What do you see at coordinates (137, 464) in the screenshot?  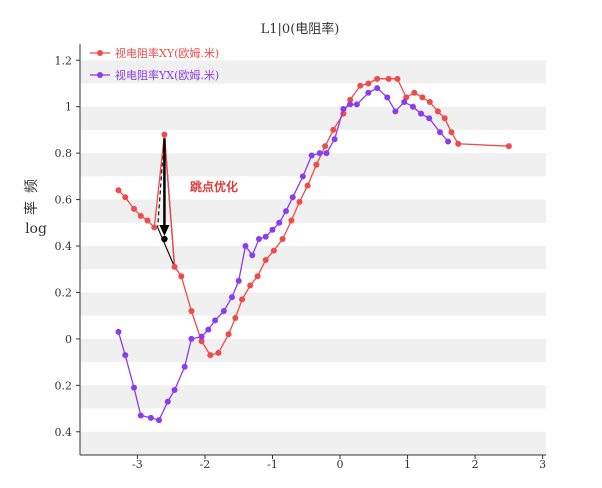 I see `x-tick-label: -3` at bounding box center [137, 464].